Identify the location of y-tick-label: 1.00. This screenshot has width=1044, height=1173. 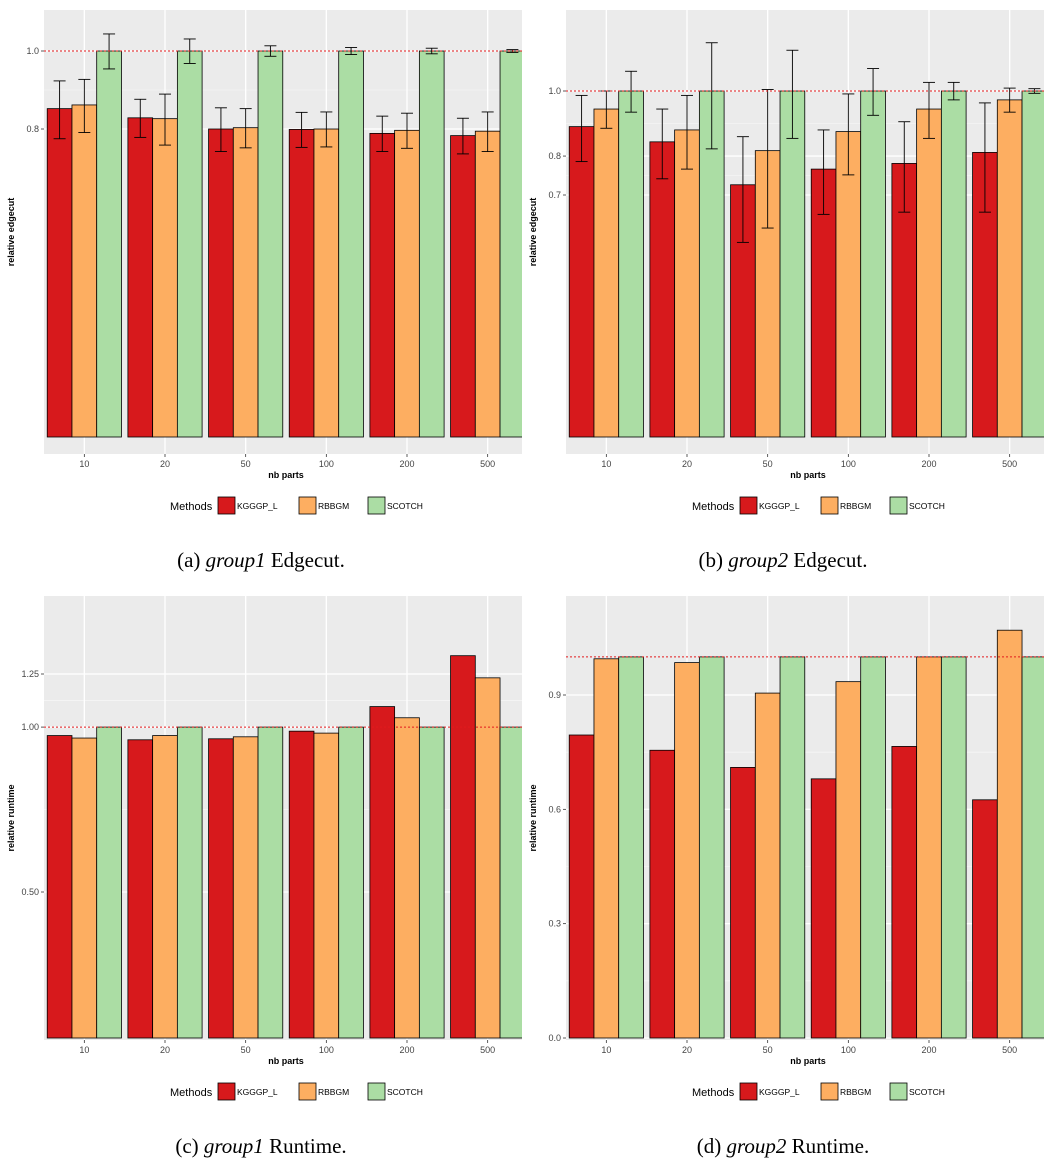
(30, 727).